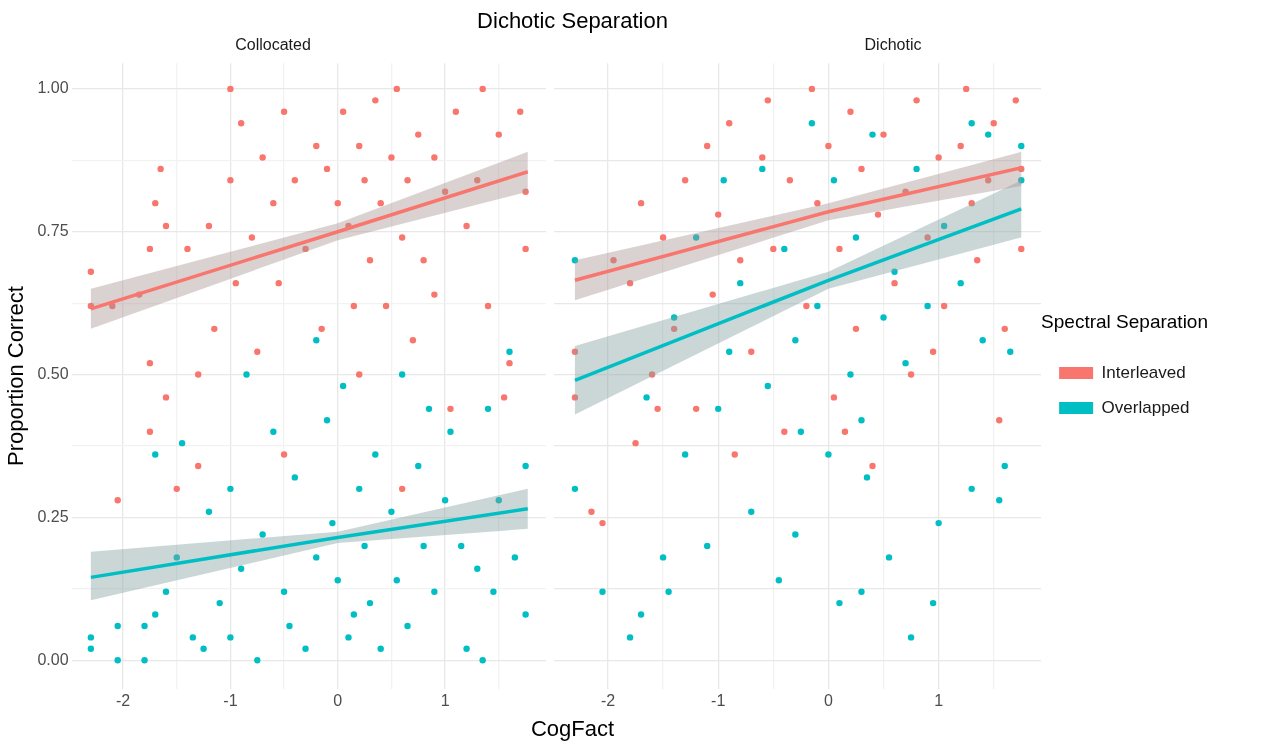 The height and width of the screenshot is (744, 1262). Describe the element at coordinates (53, 516) in the screenshot. I see `y-tick-label: 0.25` at that location.